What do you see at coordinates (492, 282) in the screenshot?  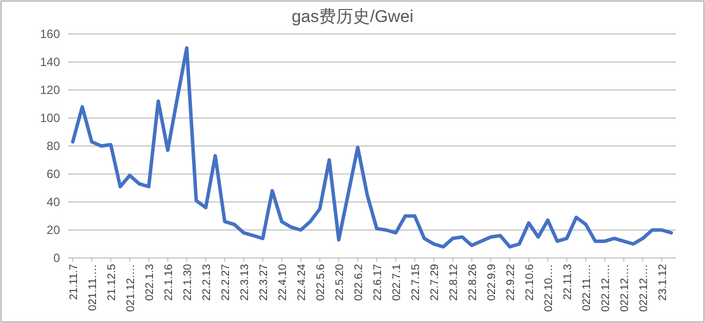 I see `x-tick-label: 022.9.9` at bounding box center [492, 282].